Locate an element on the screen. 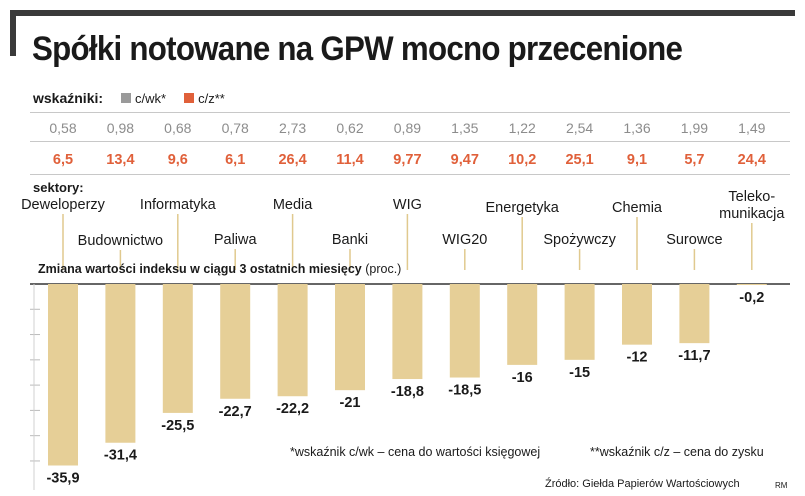 The image size is (805, 496). source-note: Źródło: Giełda Papierów Wartościowych is located at coordinates (642, 484).